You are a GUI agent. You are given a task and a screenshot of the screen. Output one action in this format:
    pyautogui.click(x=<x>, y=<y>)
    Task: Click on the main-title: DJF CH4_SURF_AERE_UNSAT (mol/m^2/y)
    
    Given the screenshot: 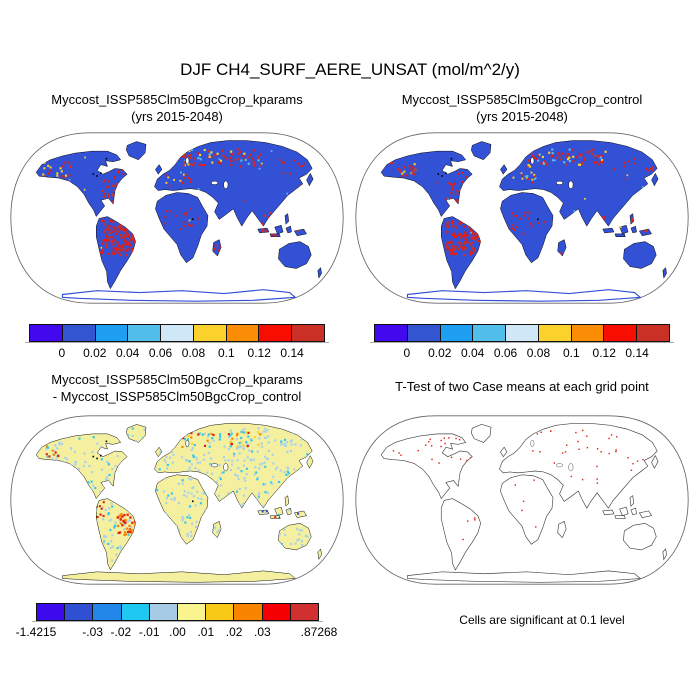 What is the action you would take?
    pyautogui.click(x=350, y=69)
    